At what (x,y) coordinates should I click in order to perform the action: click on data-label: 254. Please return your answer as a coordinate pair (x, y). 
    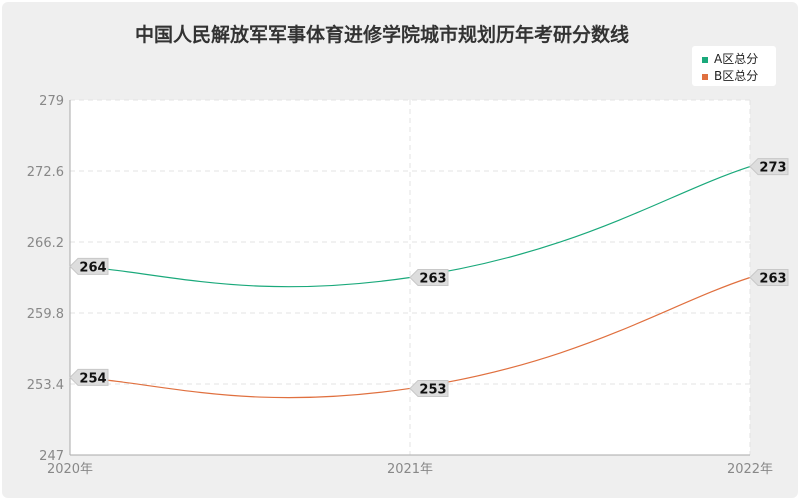
    Looking at the image, I should click on (92, 378).